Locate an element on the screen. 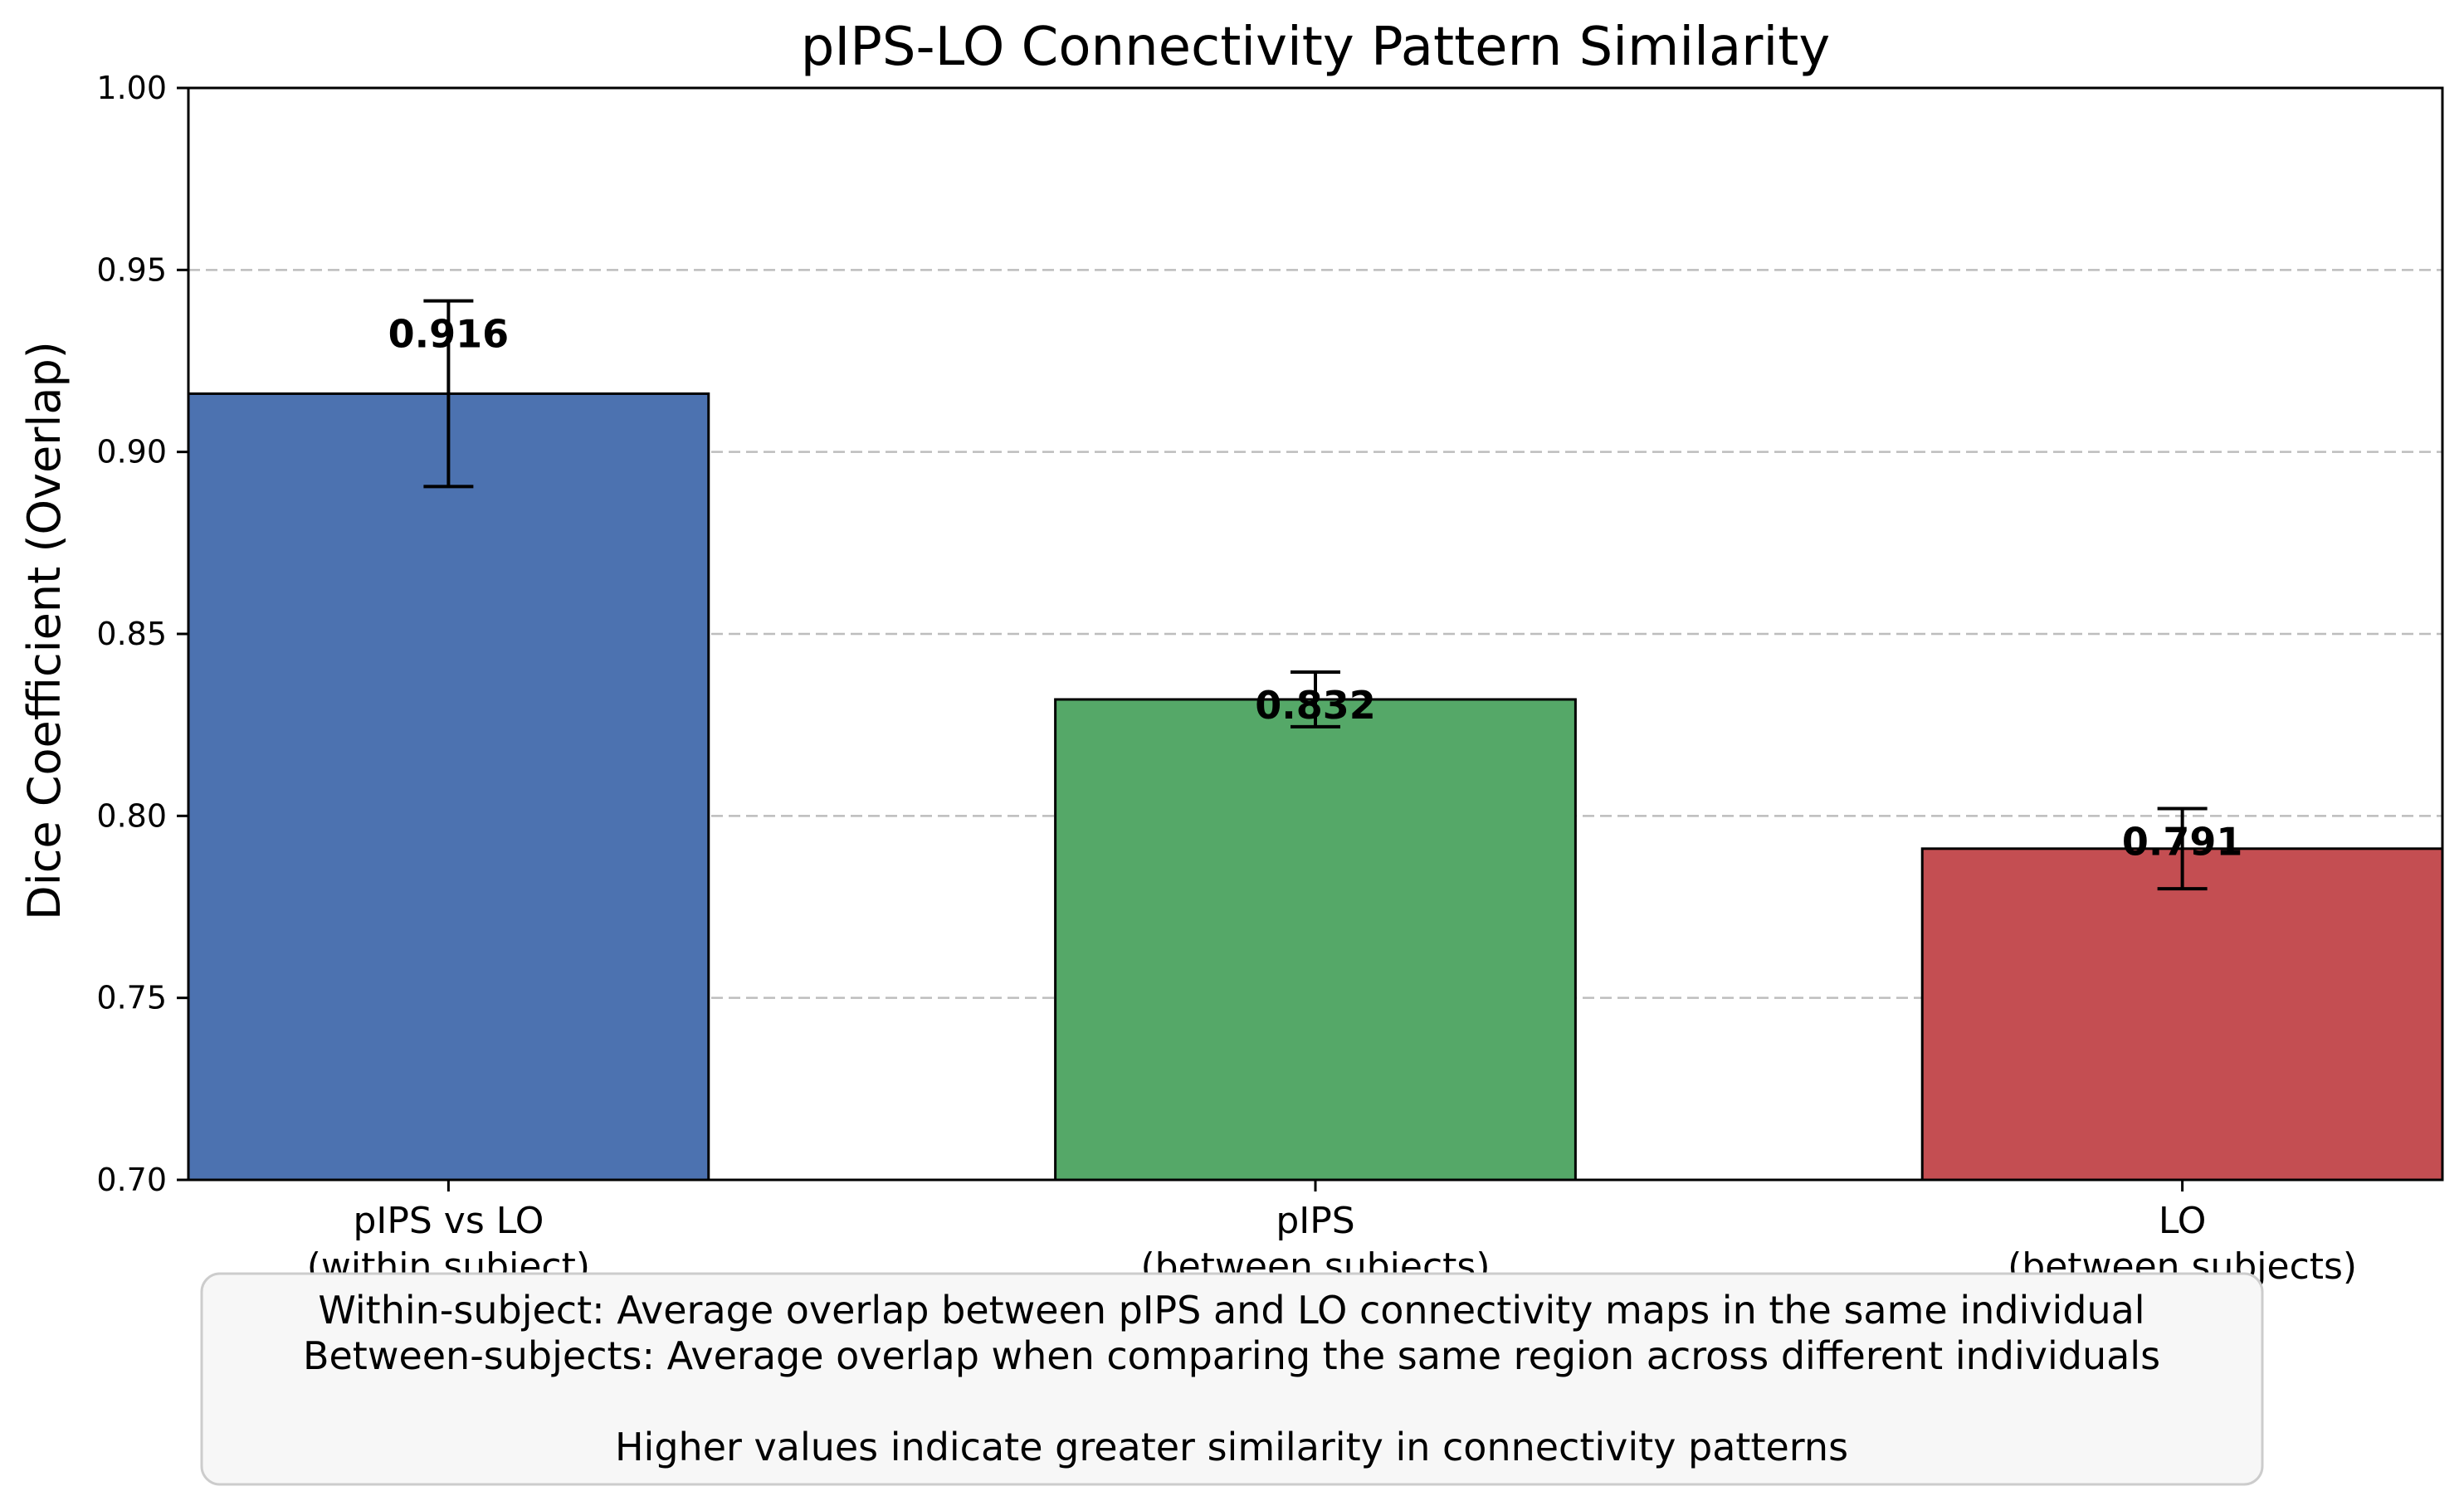 Image resolution: width=2464 pixels, height=1496 pixels. y-tick-label: 0.75 is located at coordinates (131, 998).